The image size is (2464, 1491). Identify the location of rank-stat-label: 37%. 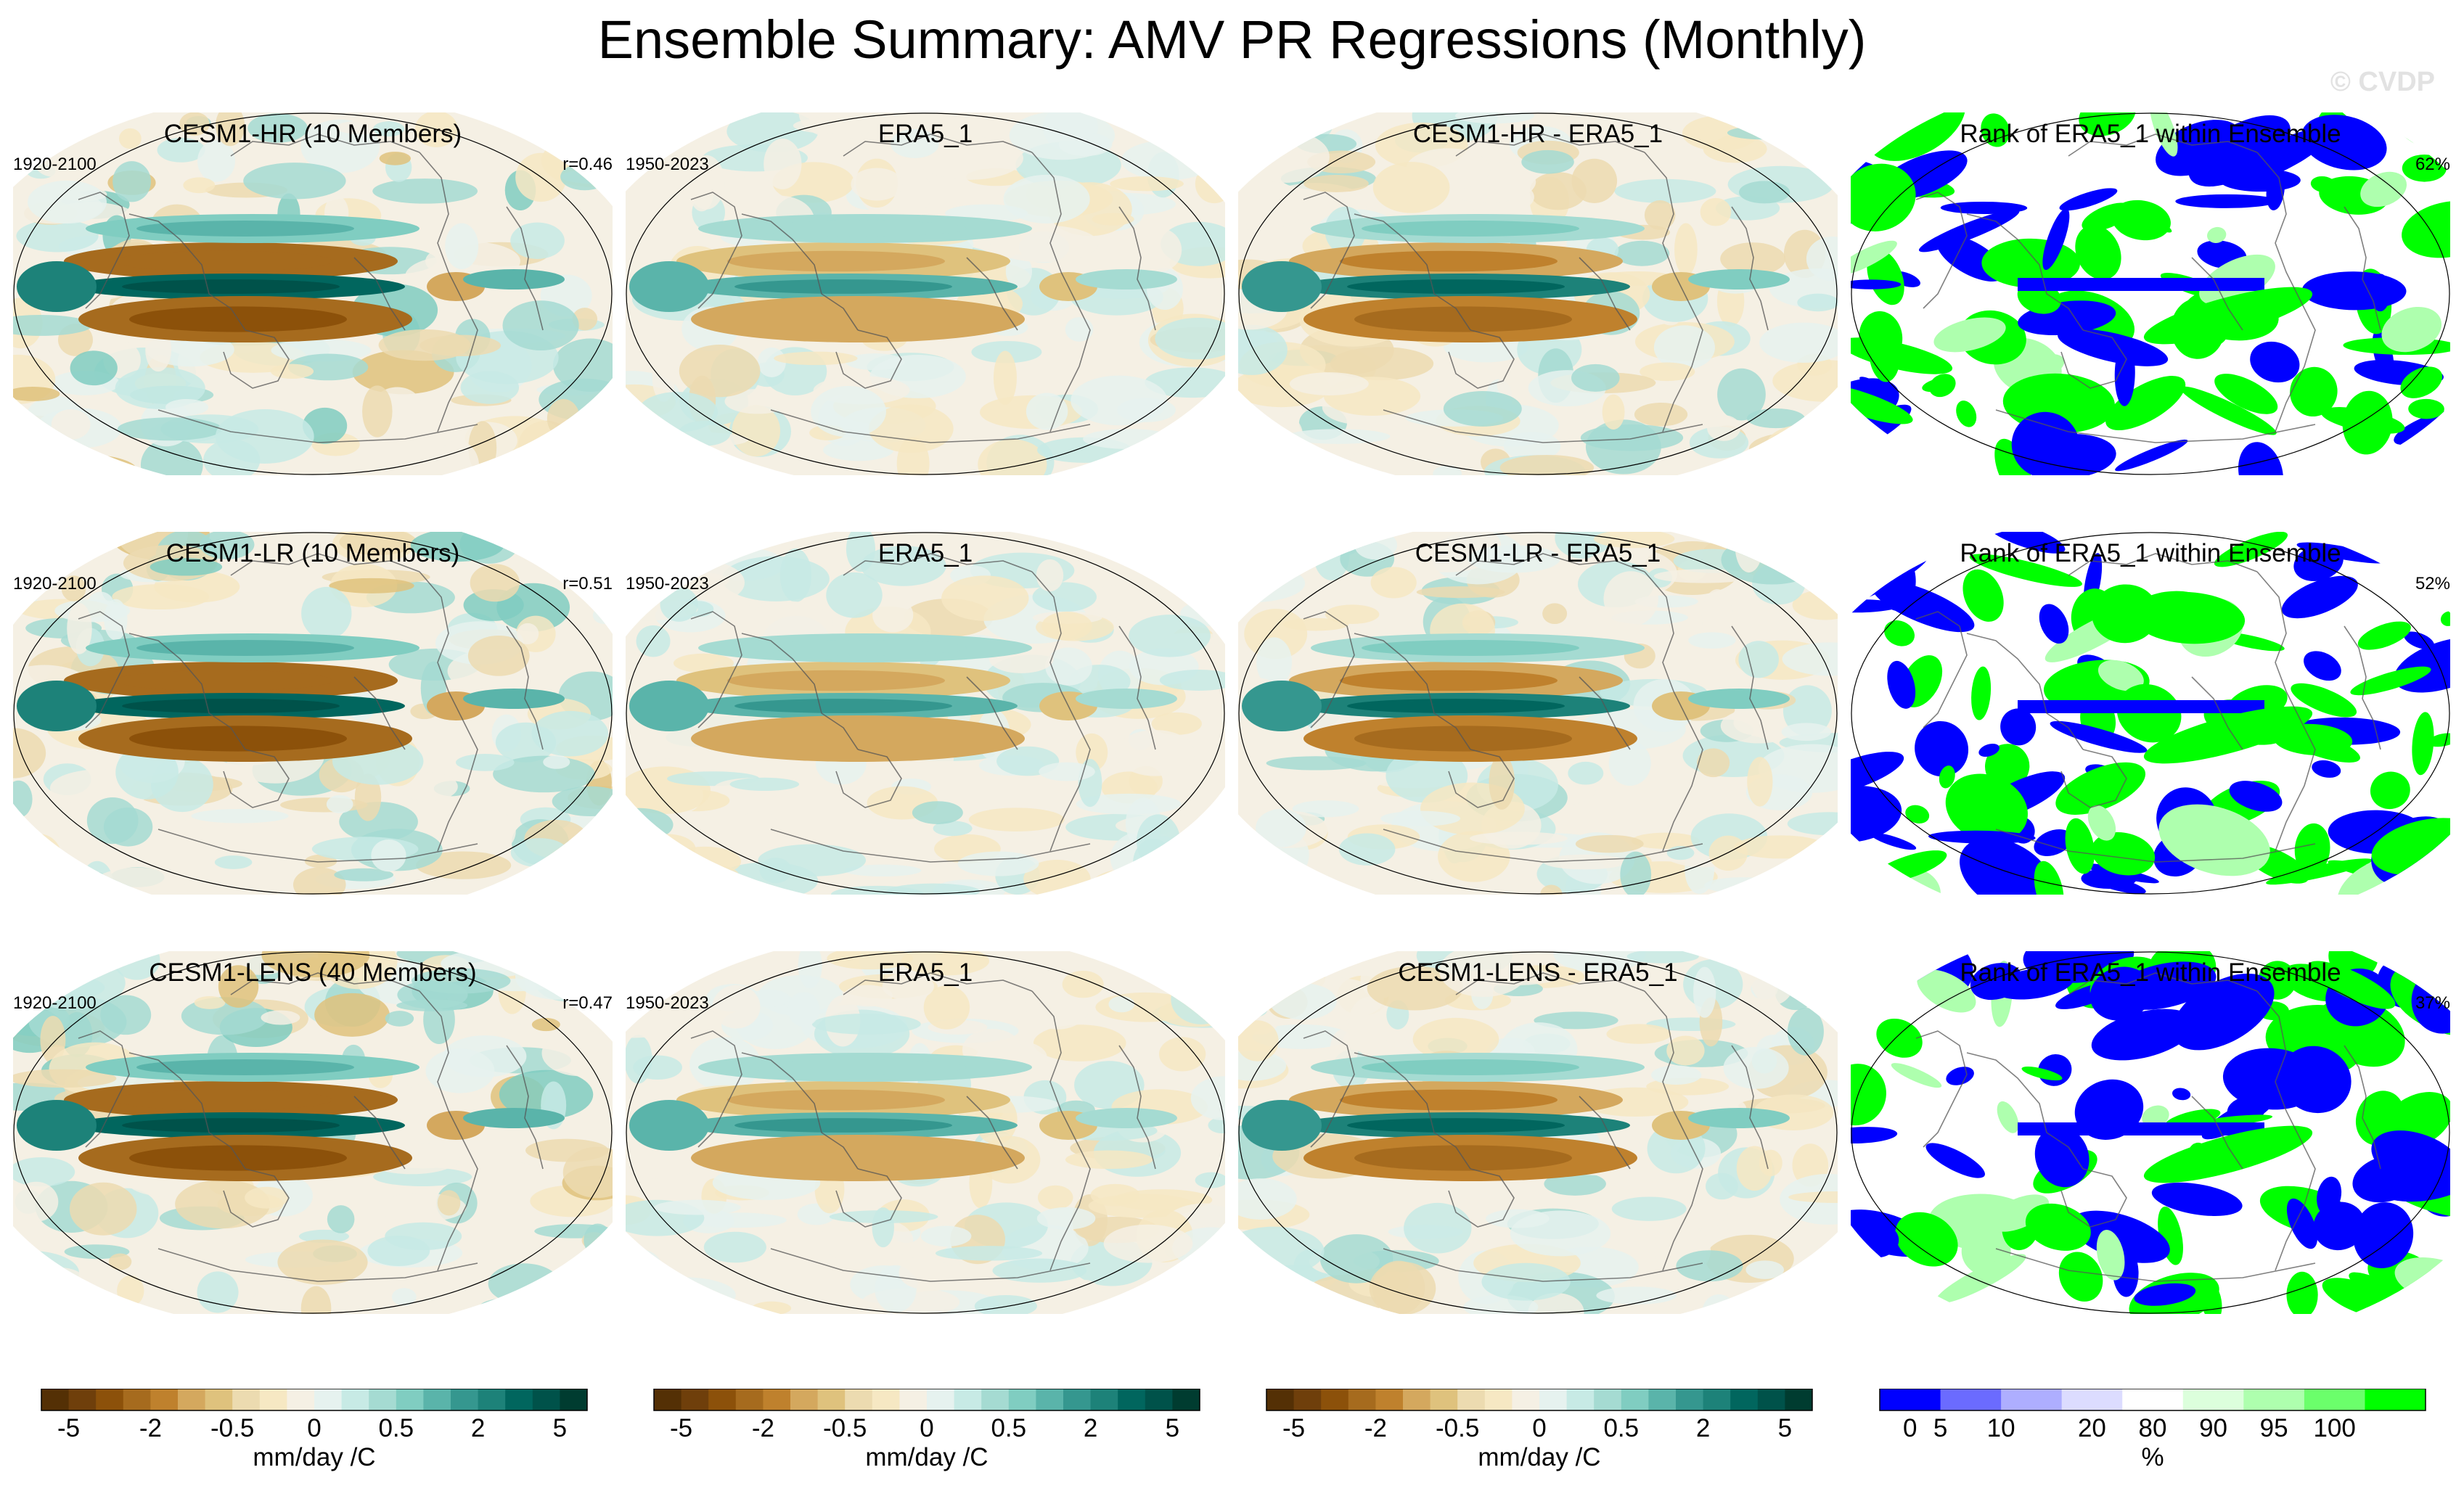
(2432, 1003).